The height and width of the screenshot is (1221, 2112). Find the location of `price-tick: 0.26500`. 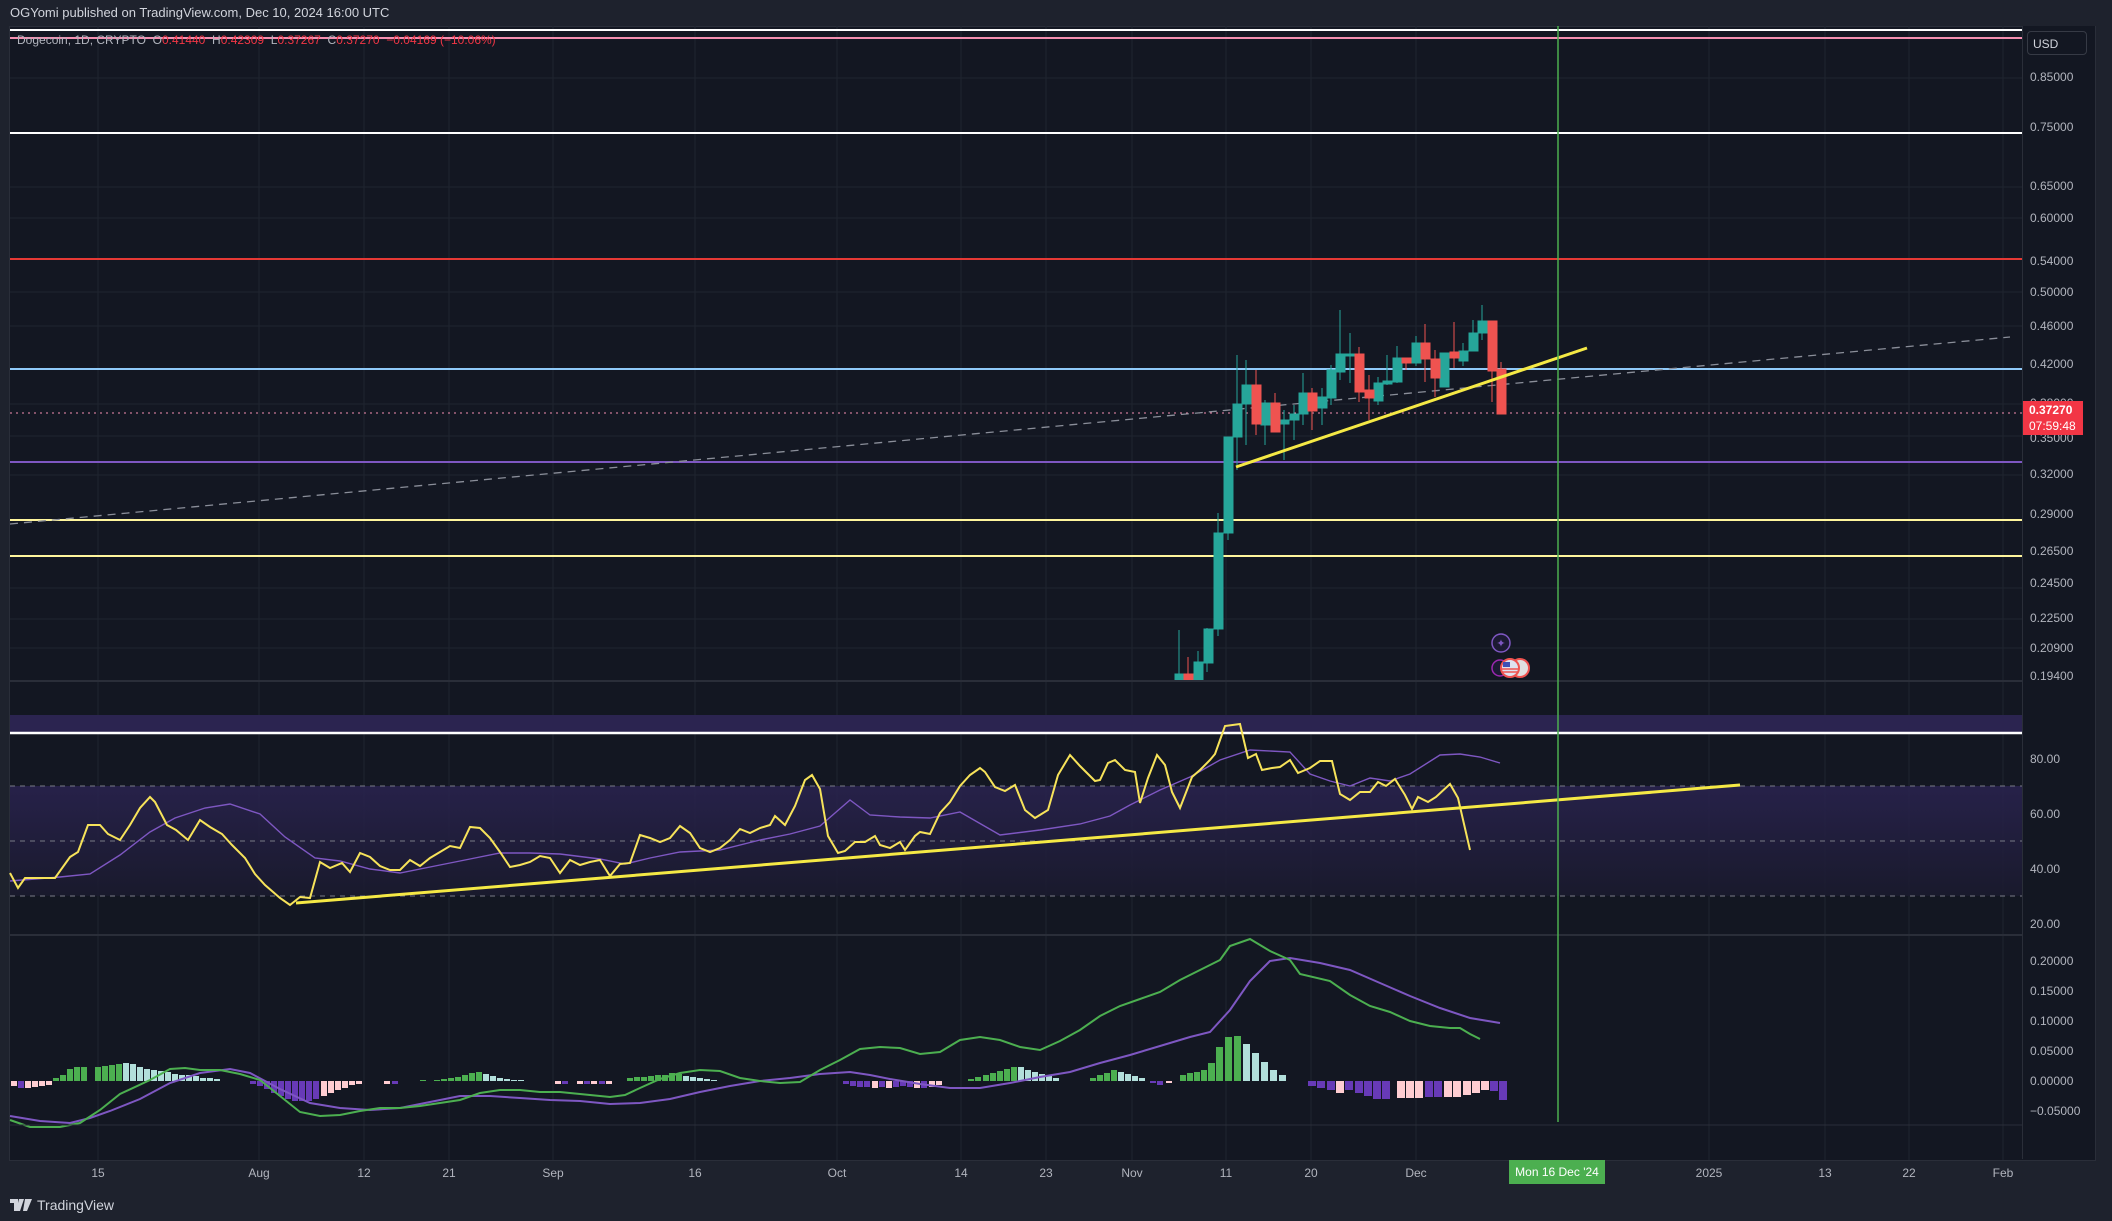

price-tick: 0.26500 is located at coordinates (2052, 551).